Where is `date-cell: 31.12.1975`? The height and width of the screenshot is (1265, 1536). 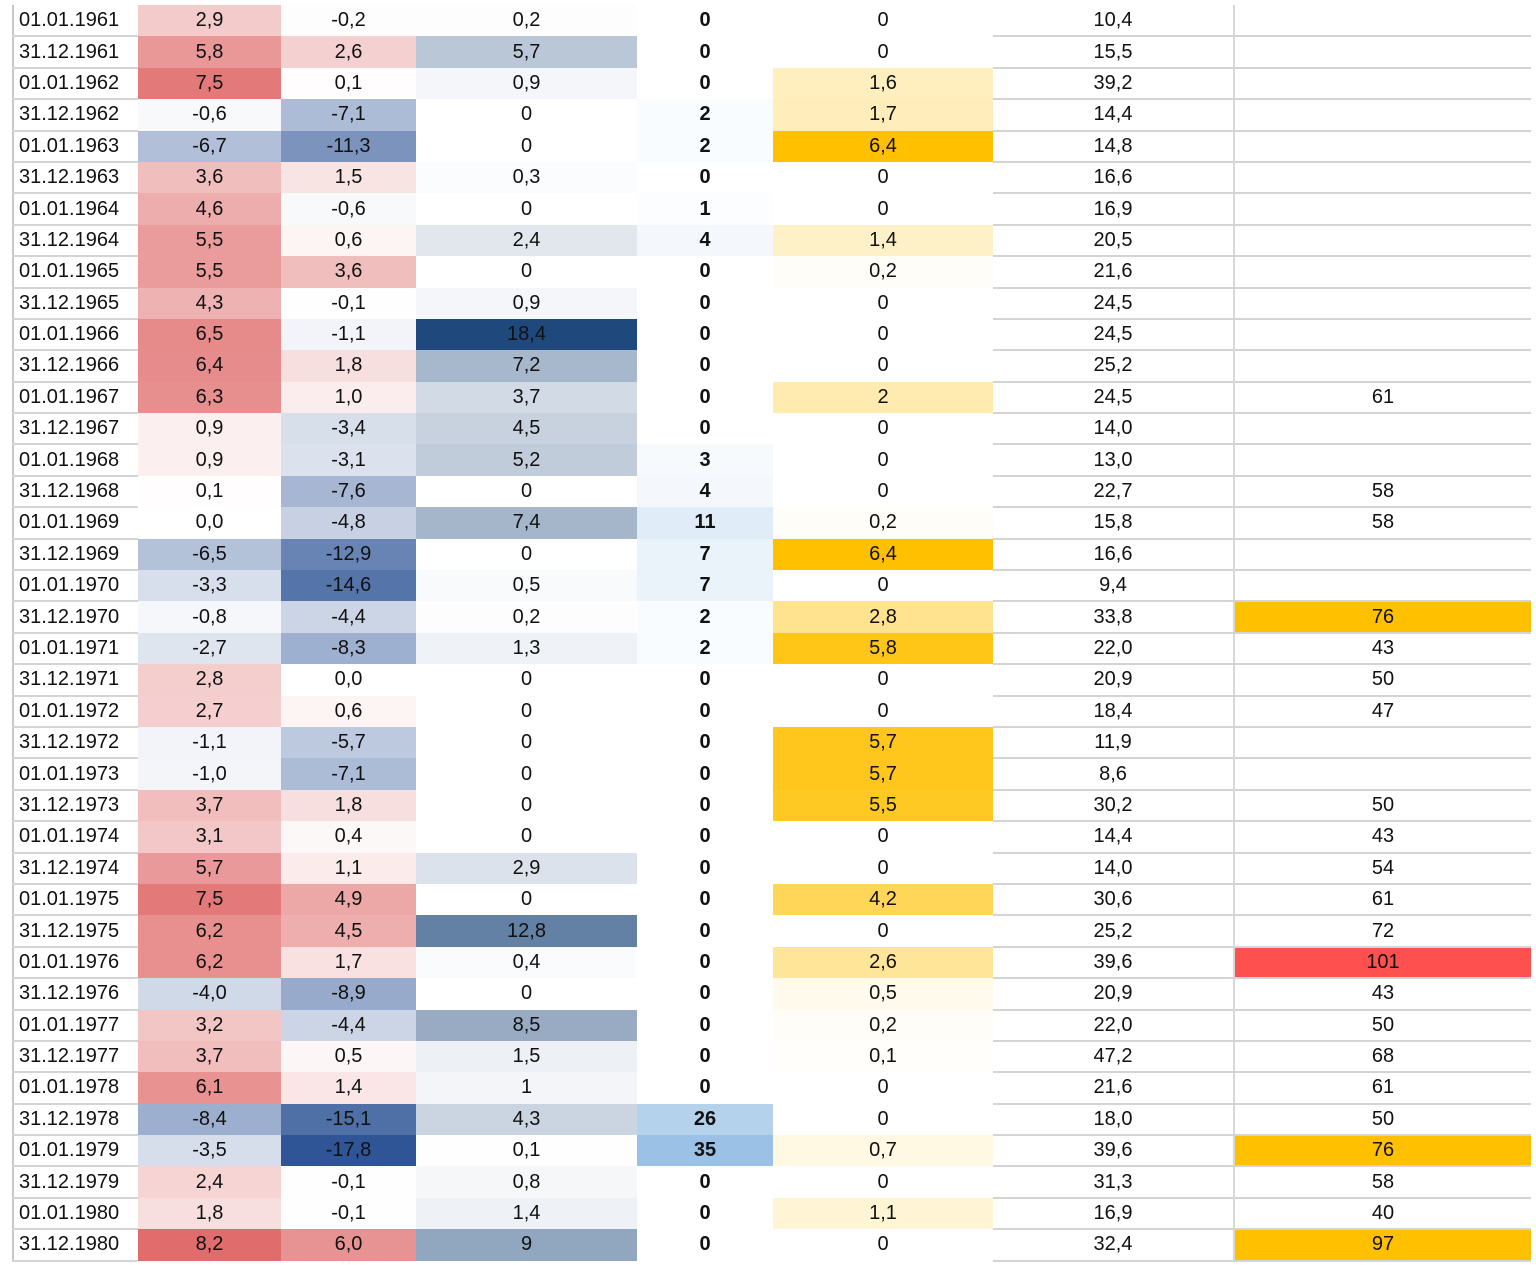
date-cell: 31.12.1975 is located at coordinates (75, 931).